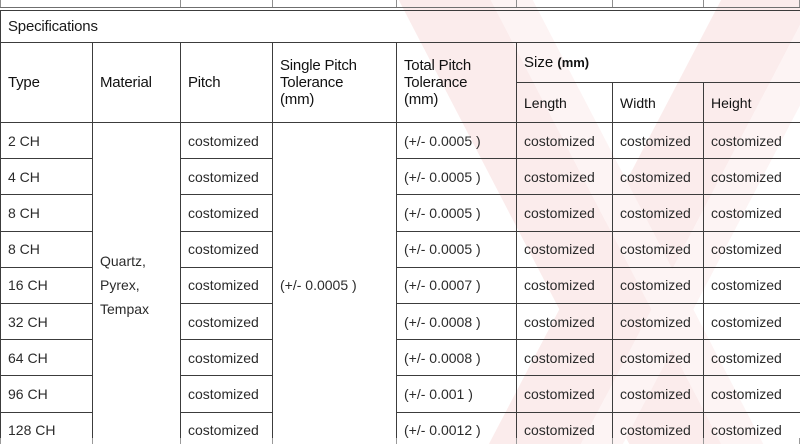 The width and height of the screenshot is (800, 444). I want to click on cell-type: 96 CH, so click(46, 394).